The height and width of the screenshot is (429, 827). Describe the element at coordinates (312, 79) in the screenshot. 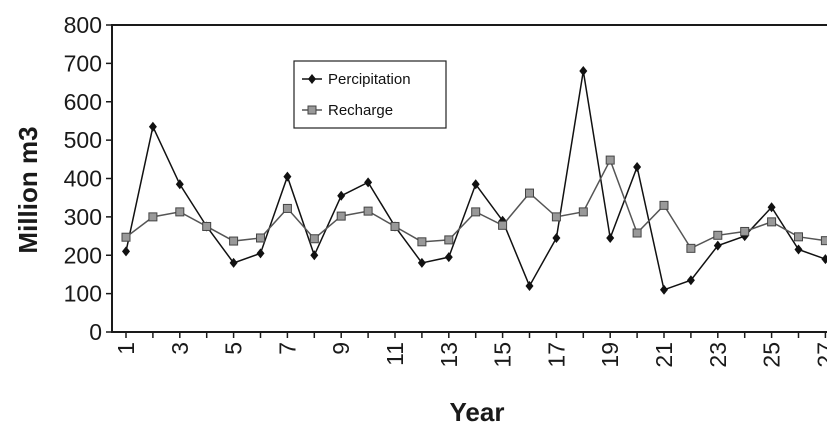

I see `legend-marker-diamond-icon` at that location.